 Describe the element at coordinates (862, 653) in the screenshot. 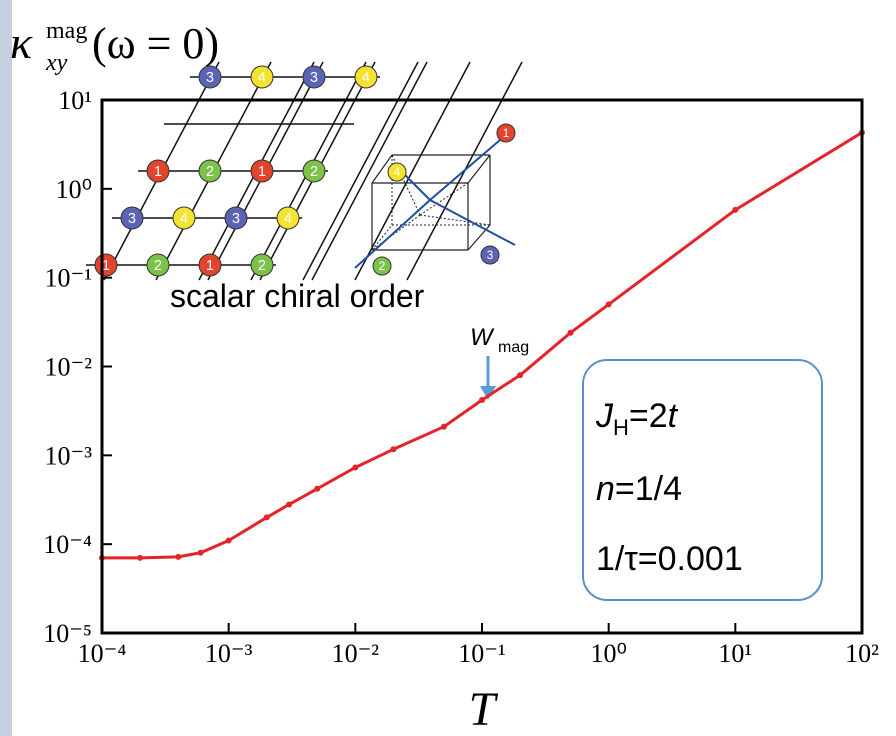

I see `x-tick-label: 10²` at that location.